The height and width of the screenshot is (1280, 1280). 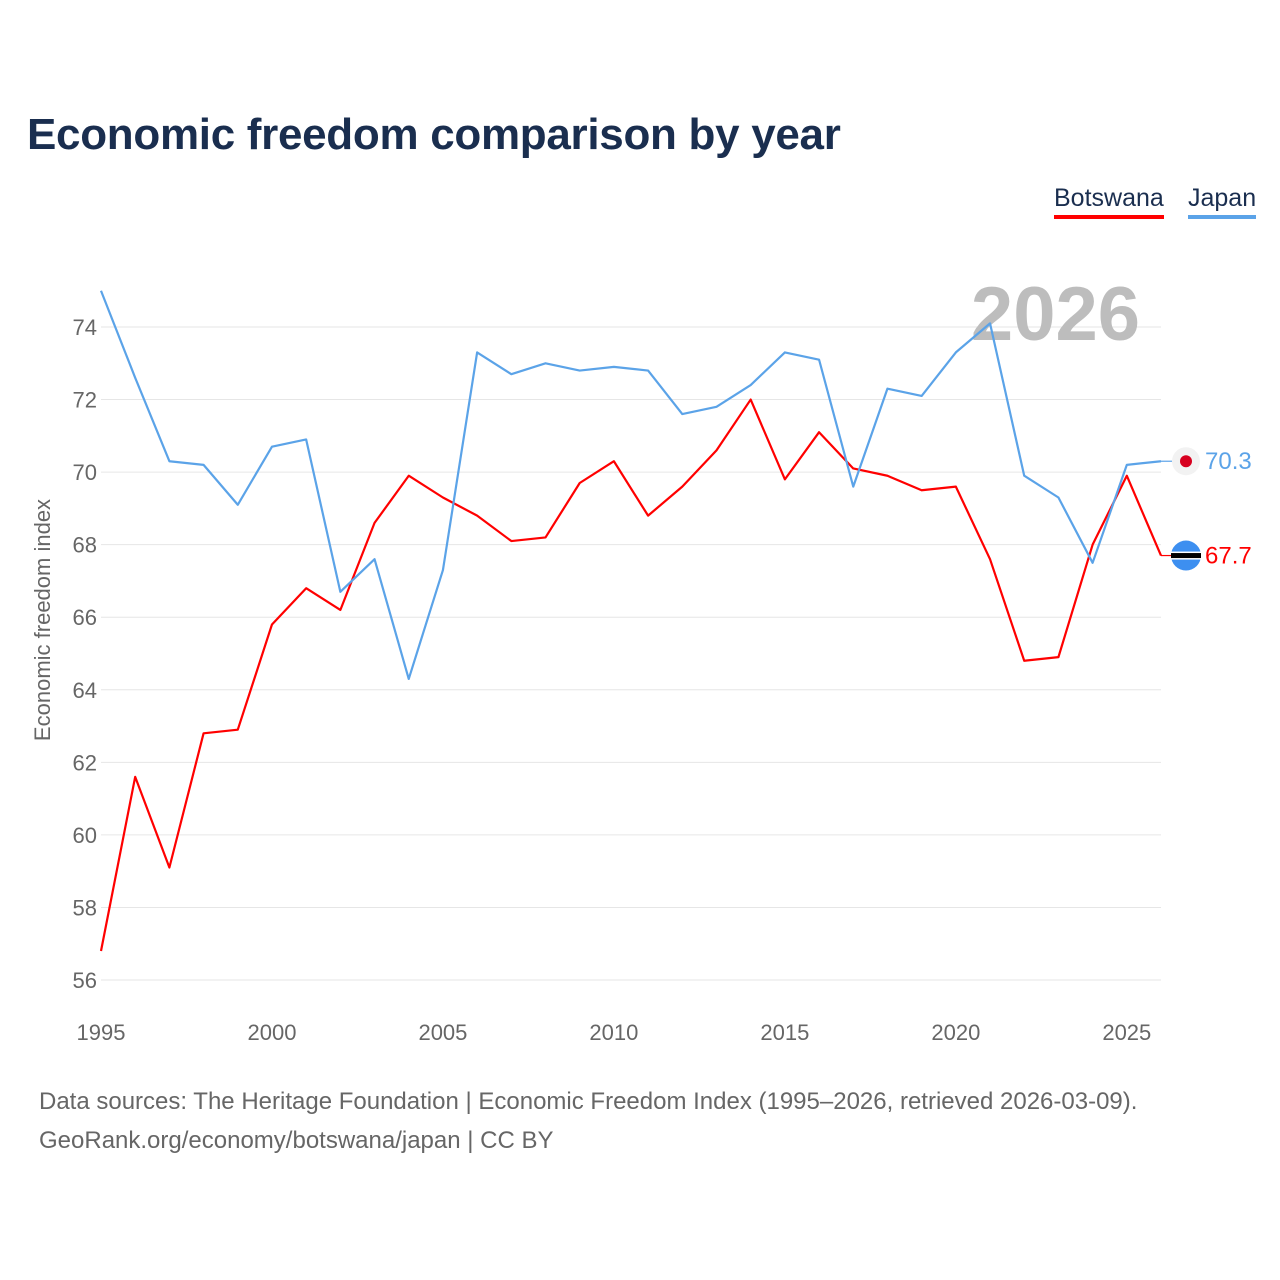 What do you see at coordinates (1222, 201) in the screenshot?
I see `legend-item-japan: Japan` at bounding box center [1222, 201].